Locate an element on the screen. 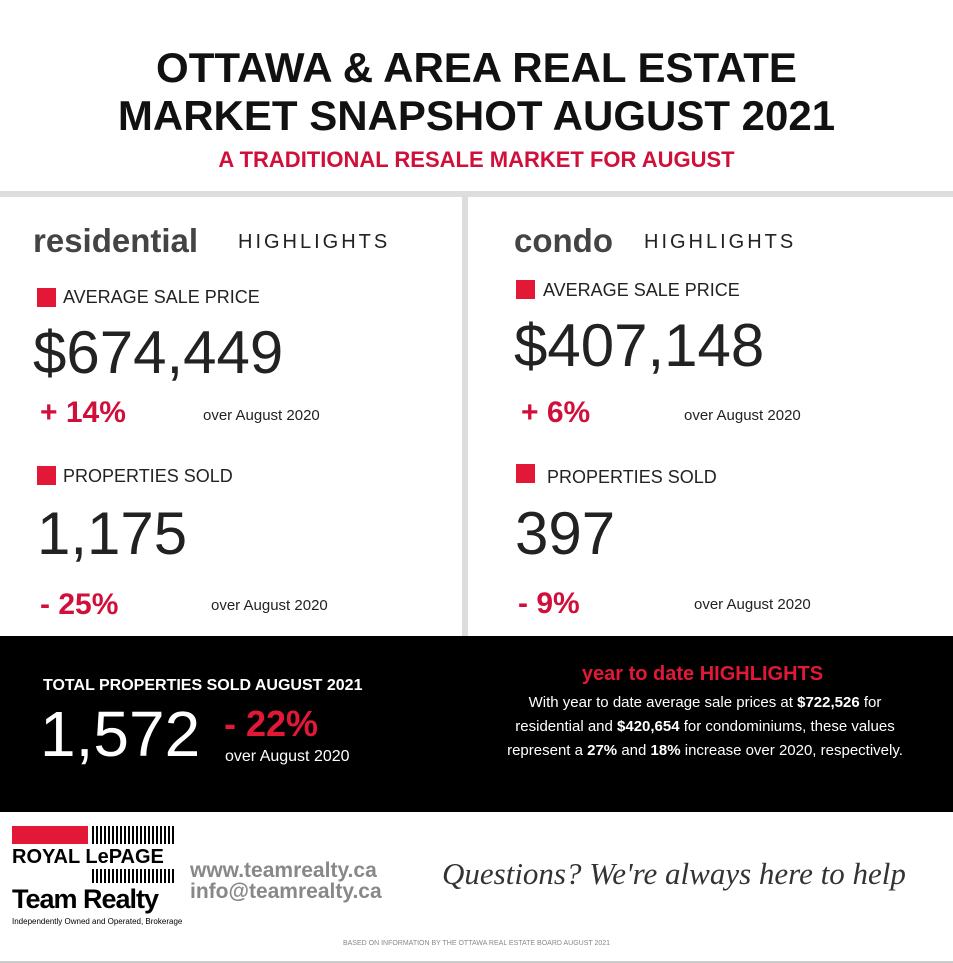 The height and width of the screenshot is (963, 953). ytd-figure: 27% is located at coordinates (602, 750).